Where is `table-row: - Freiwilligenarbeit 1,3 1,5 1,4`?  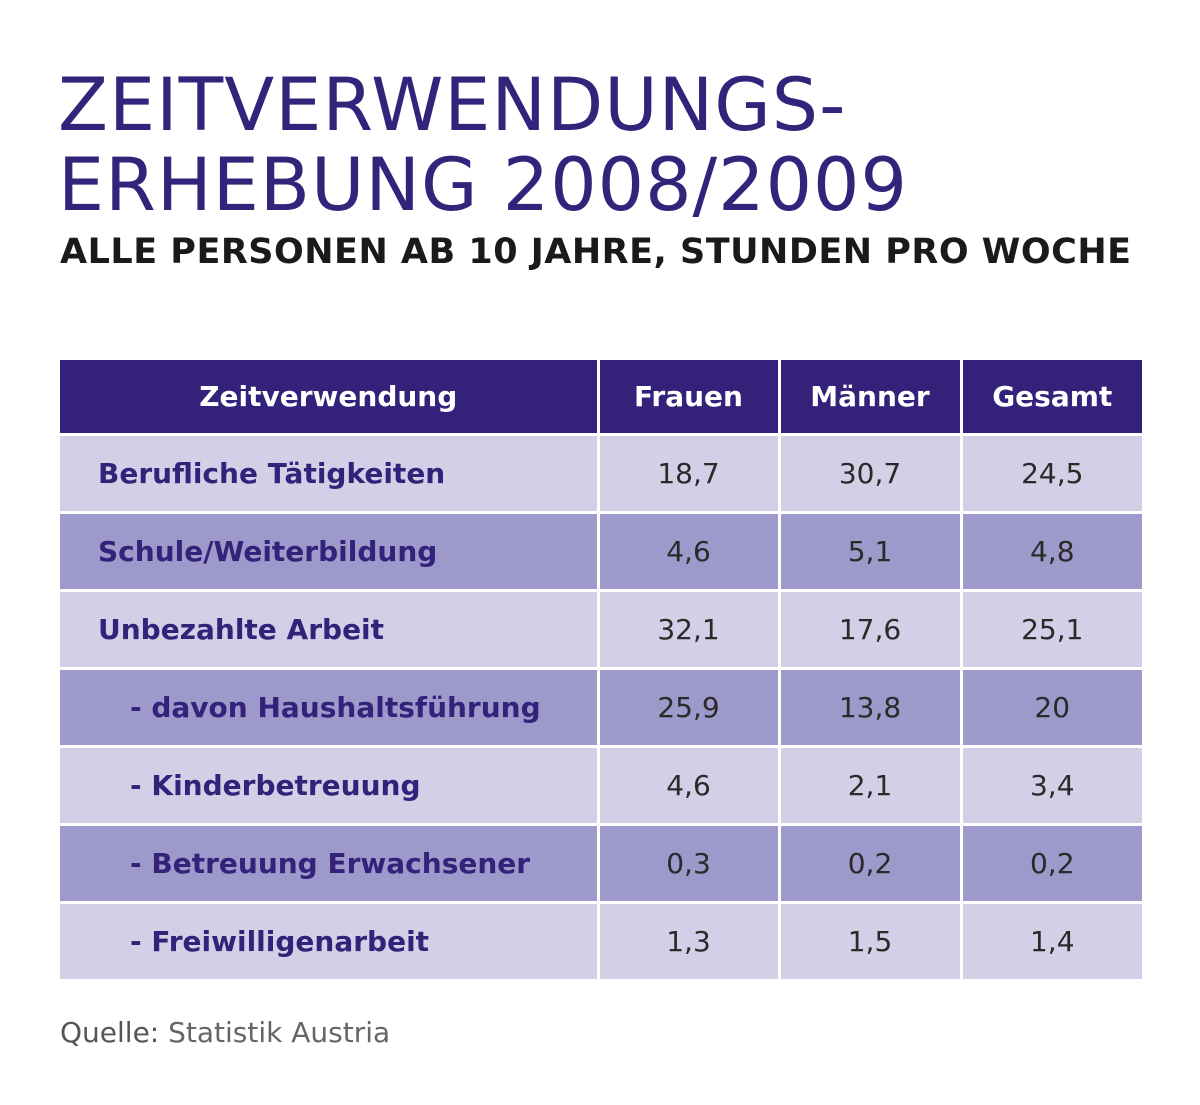 table-row: - Freiwilligenarbeit 1,3 1,5 1,4 is located at coordinates (601, 942).